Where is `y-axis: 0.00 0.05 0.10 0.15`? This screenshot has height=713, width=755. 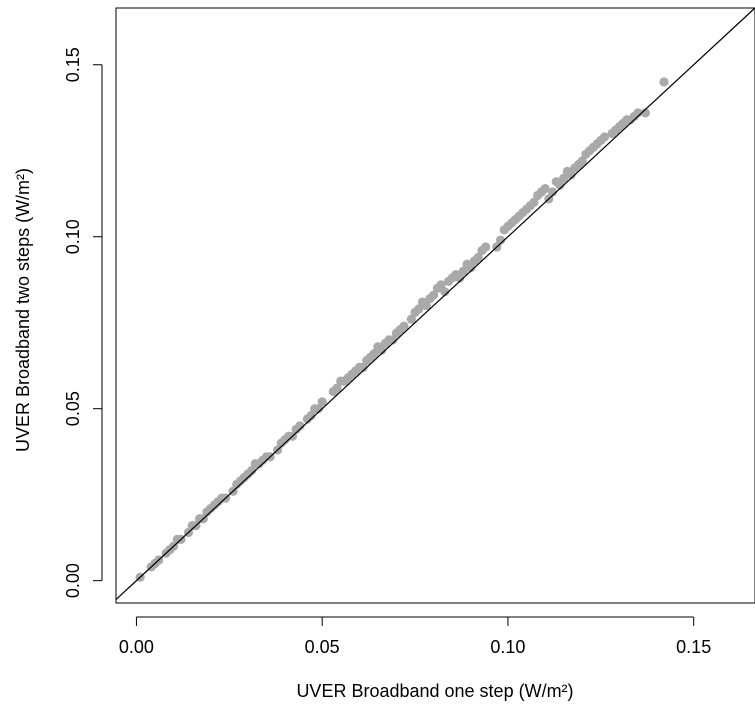
y-axis: 0.00 0.05 0.10 0.15 is located at coordinates (83, 322).